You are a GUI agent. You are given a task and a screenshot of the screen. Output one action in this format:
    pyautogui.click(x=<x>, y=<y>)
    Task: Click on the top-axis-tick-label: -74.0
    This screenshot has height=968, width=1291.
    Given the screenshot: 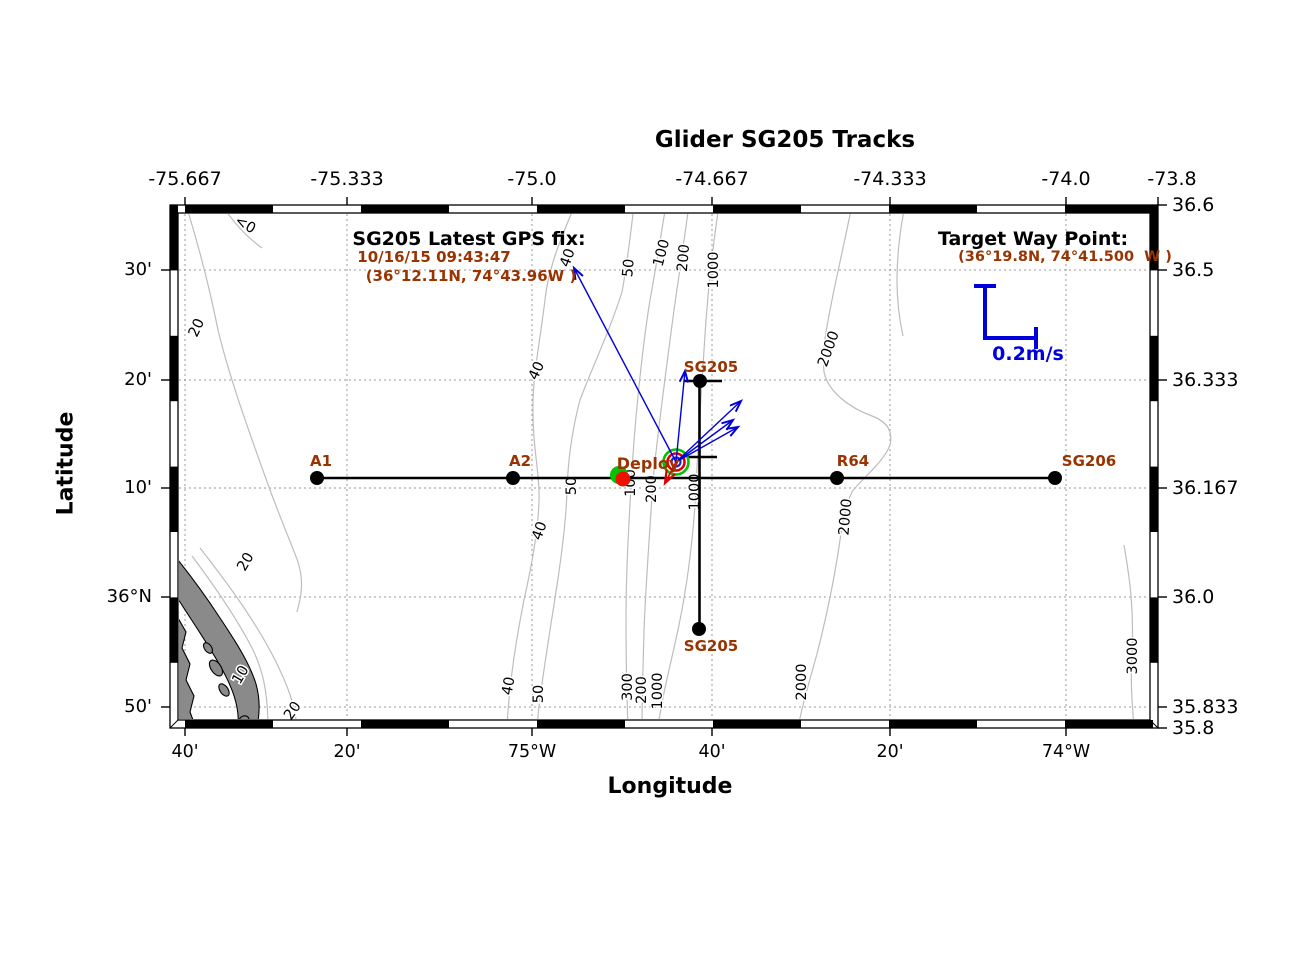 What is the action you would take?
    pyautogui.click(x=1066, y=179)
    